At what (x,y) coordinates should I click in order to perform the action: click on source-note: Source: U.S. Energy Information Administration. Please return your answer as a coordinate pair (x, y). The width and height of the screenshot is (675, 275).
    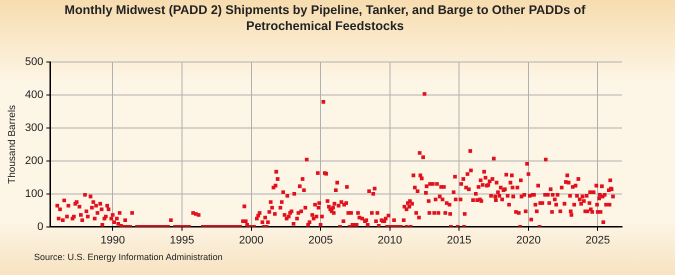
    Looking at the image, I should click on (128, 257).